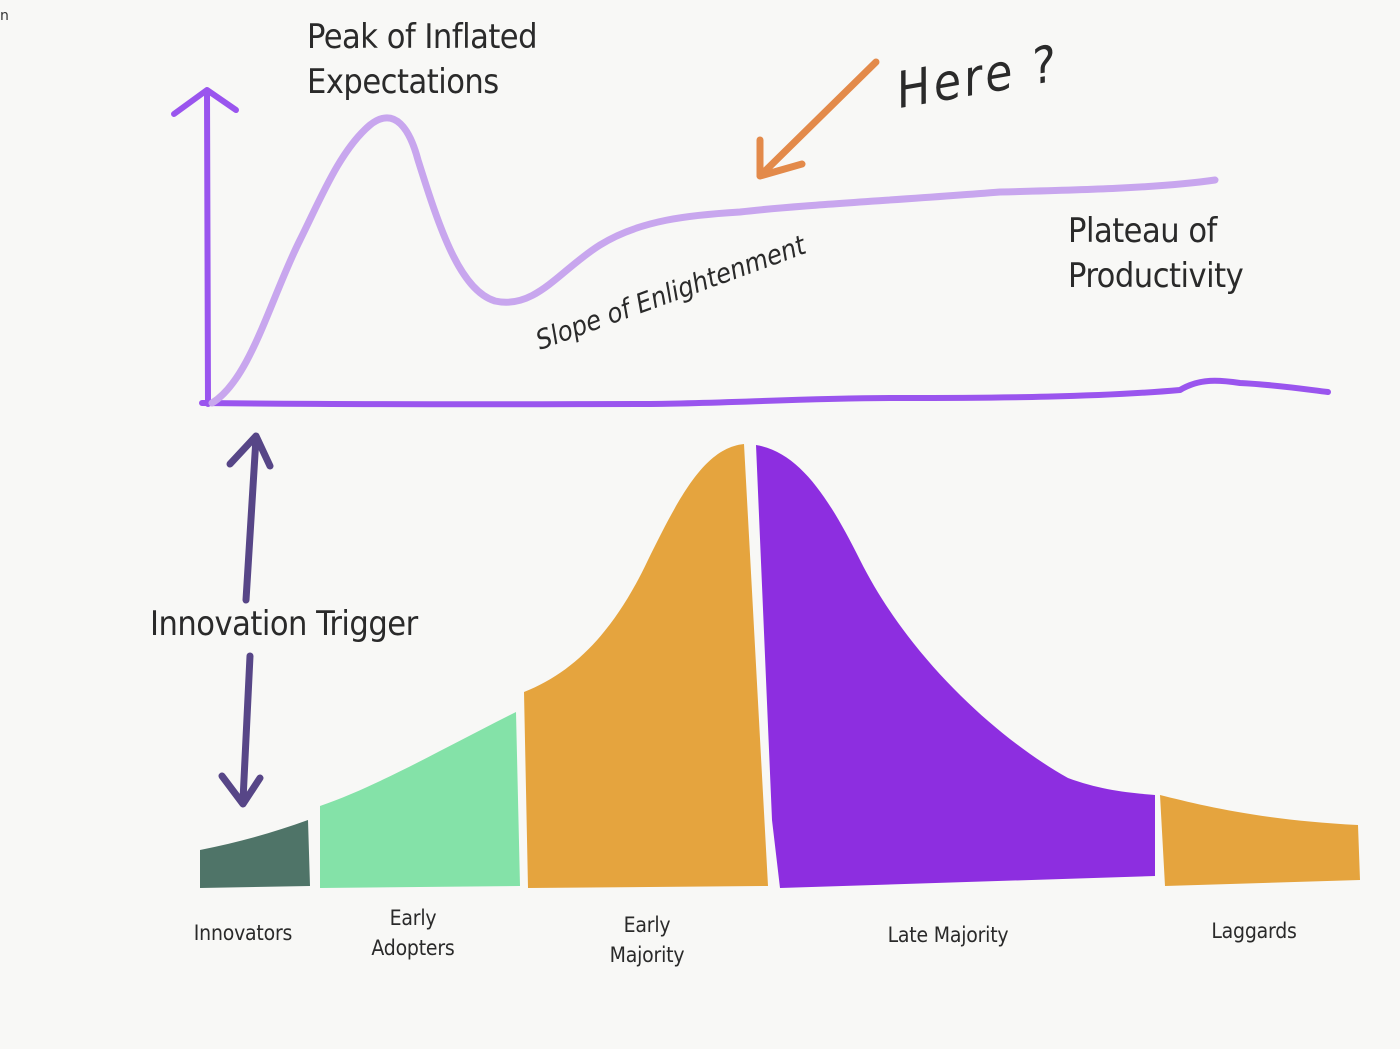 This screenshot has width=1400, height=1049. What do you see at coordinates (672, 293) in the screenshot?
I see `slope-label: Slope of Enlightenment` at bounding box center [672, 293].